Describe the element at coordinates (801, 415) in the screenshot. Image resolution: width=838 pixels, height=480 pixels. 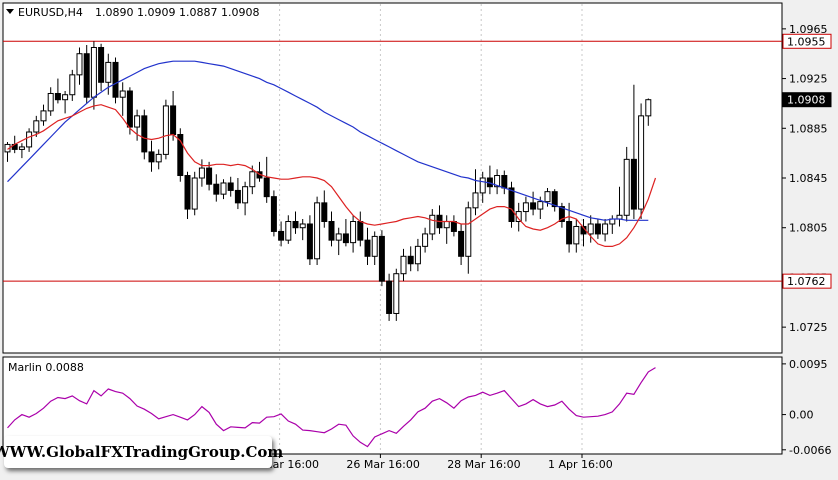
I see `indicator-tick-label: 0.00` at that location.